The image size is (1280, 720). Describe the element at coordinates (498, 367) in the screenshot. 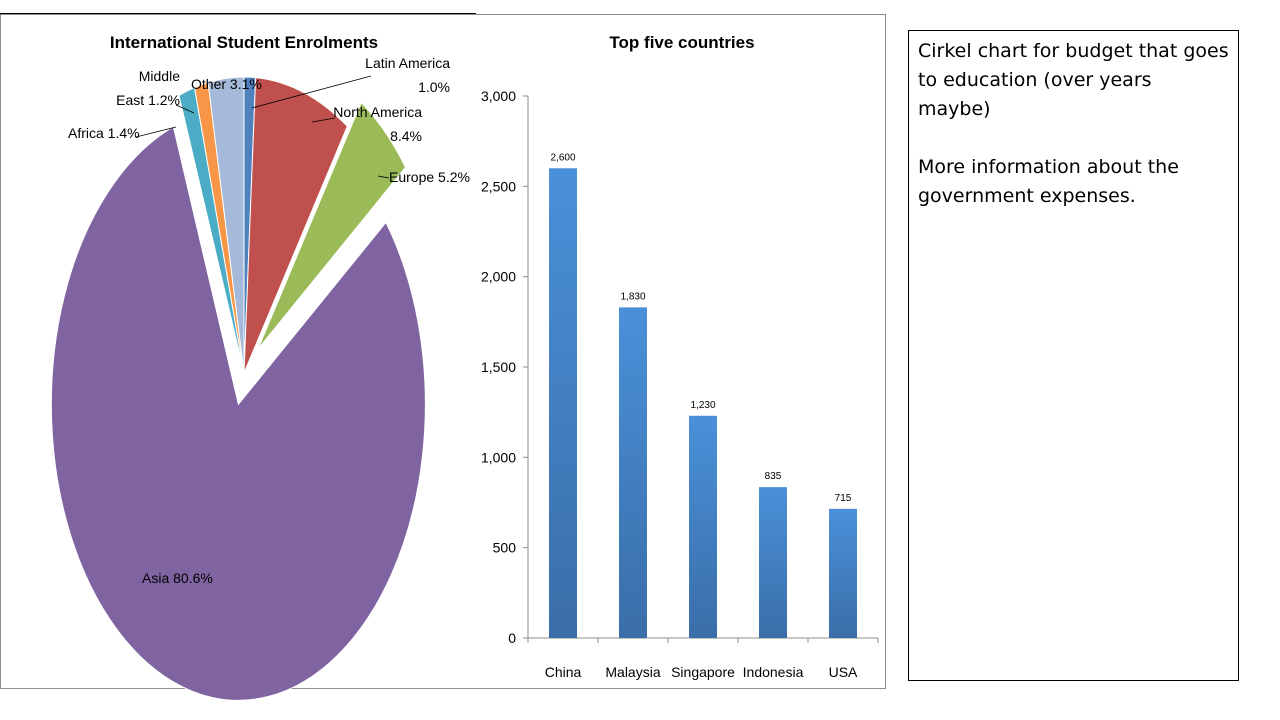

I see `y-tick-label: 1,500` at that location.